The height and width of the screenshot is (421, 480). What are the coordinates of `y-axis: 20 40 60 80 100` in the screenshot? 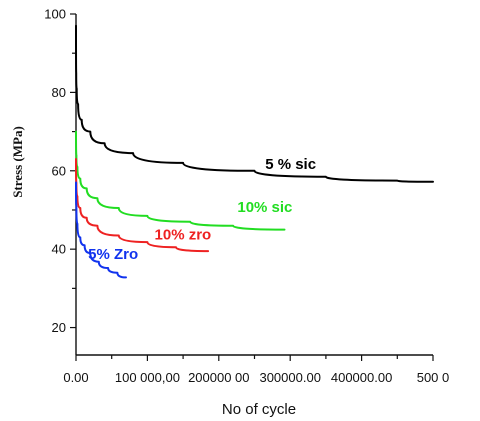 It's located at (60, 181).